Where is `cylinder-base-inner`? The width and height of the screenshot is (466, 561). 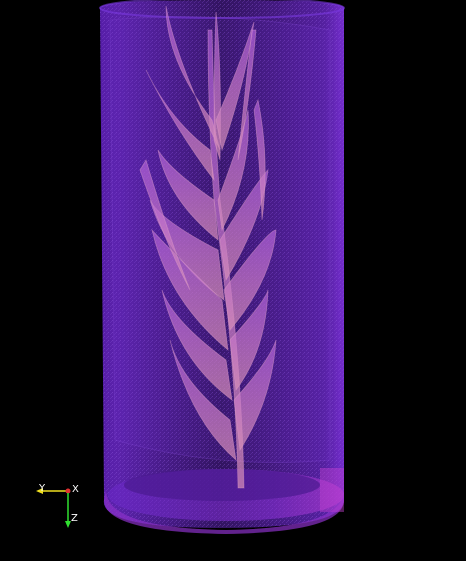
cylinder-base-inner is located at coordinates (222, 485).